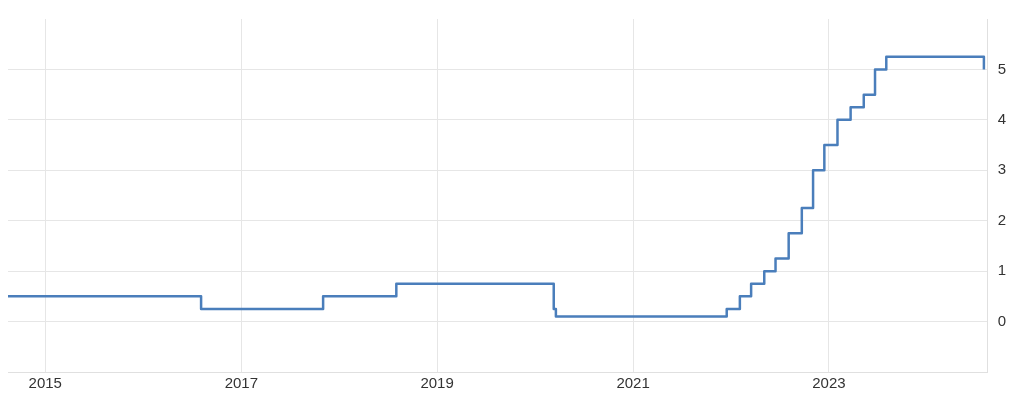  What do you see at coordinates (437, 383) in the screenshot?
I see `x-tick-label: 2019` at bounding box center [437, 383].